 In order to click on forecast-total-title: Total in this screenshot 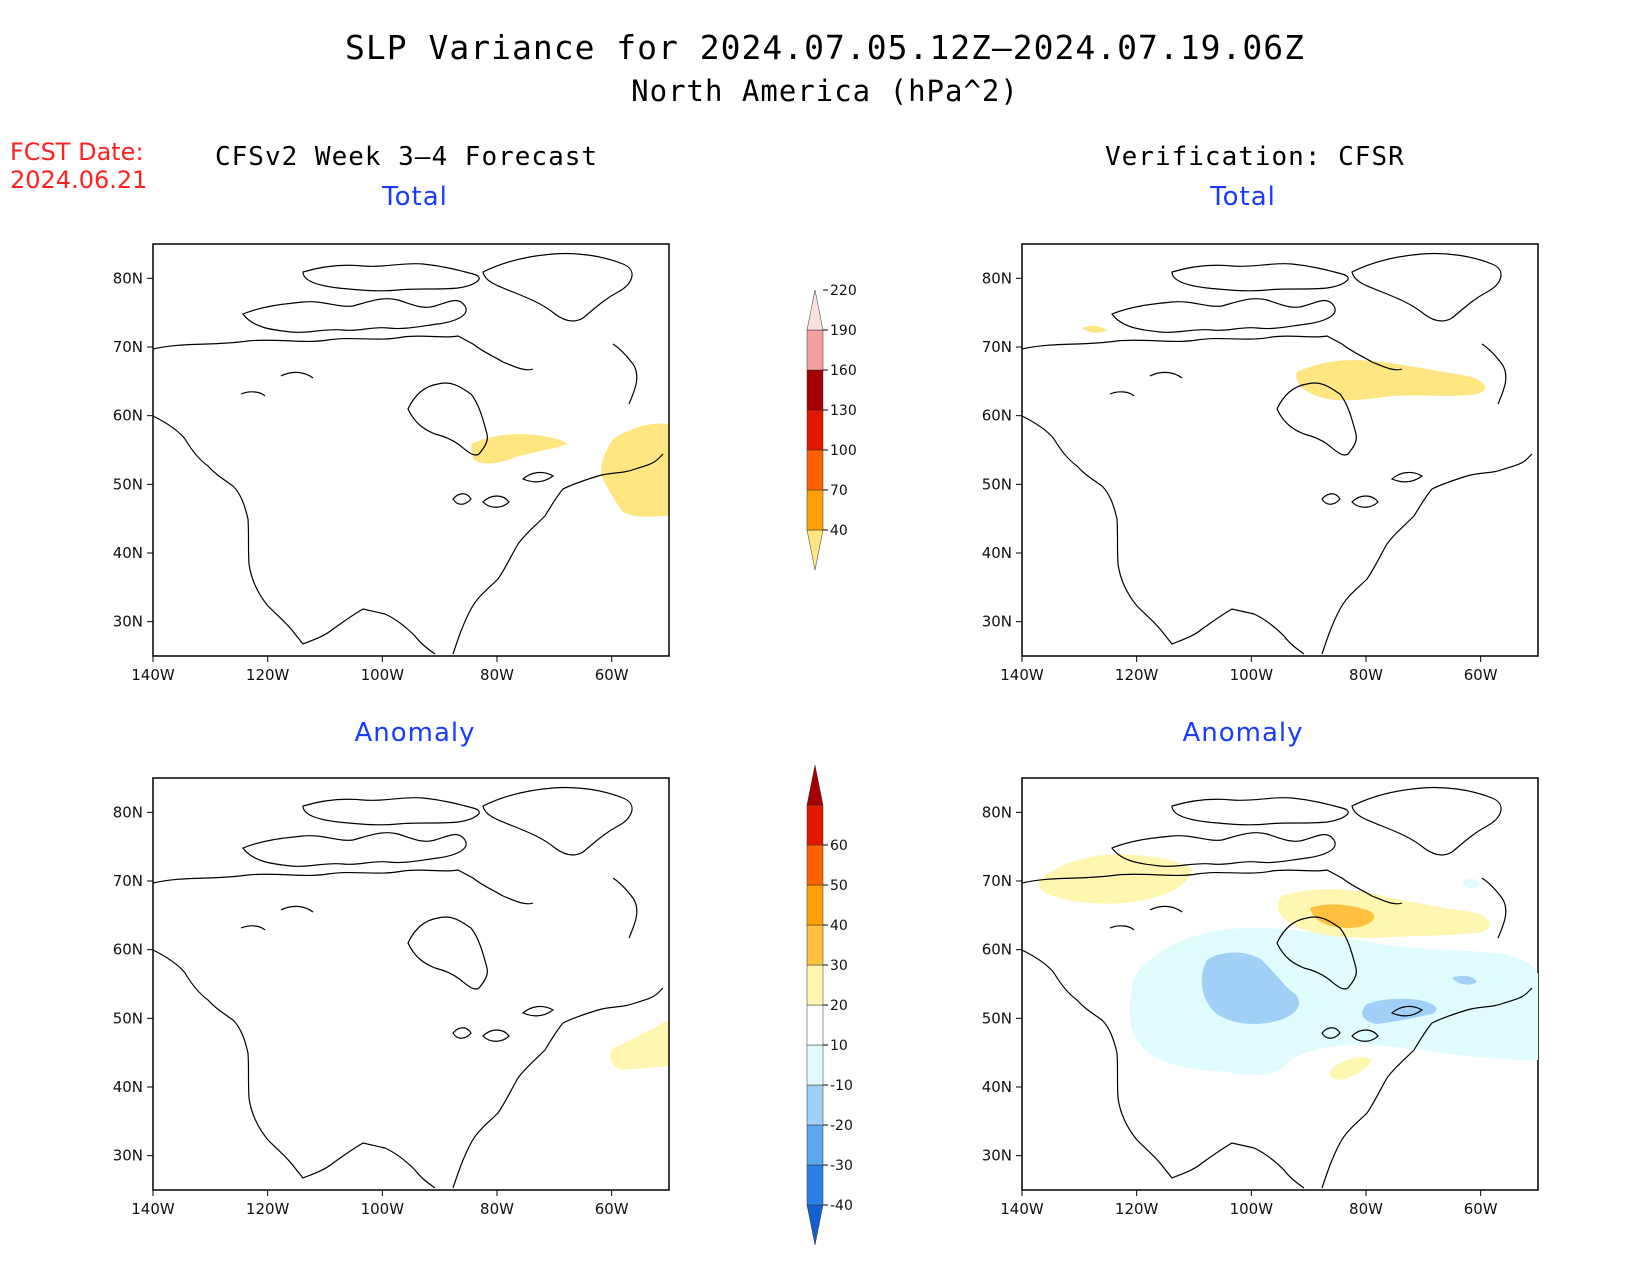, I will do `click(415, 197)`.